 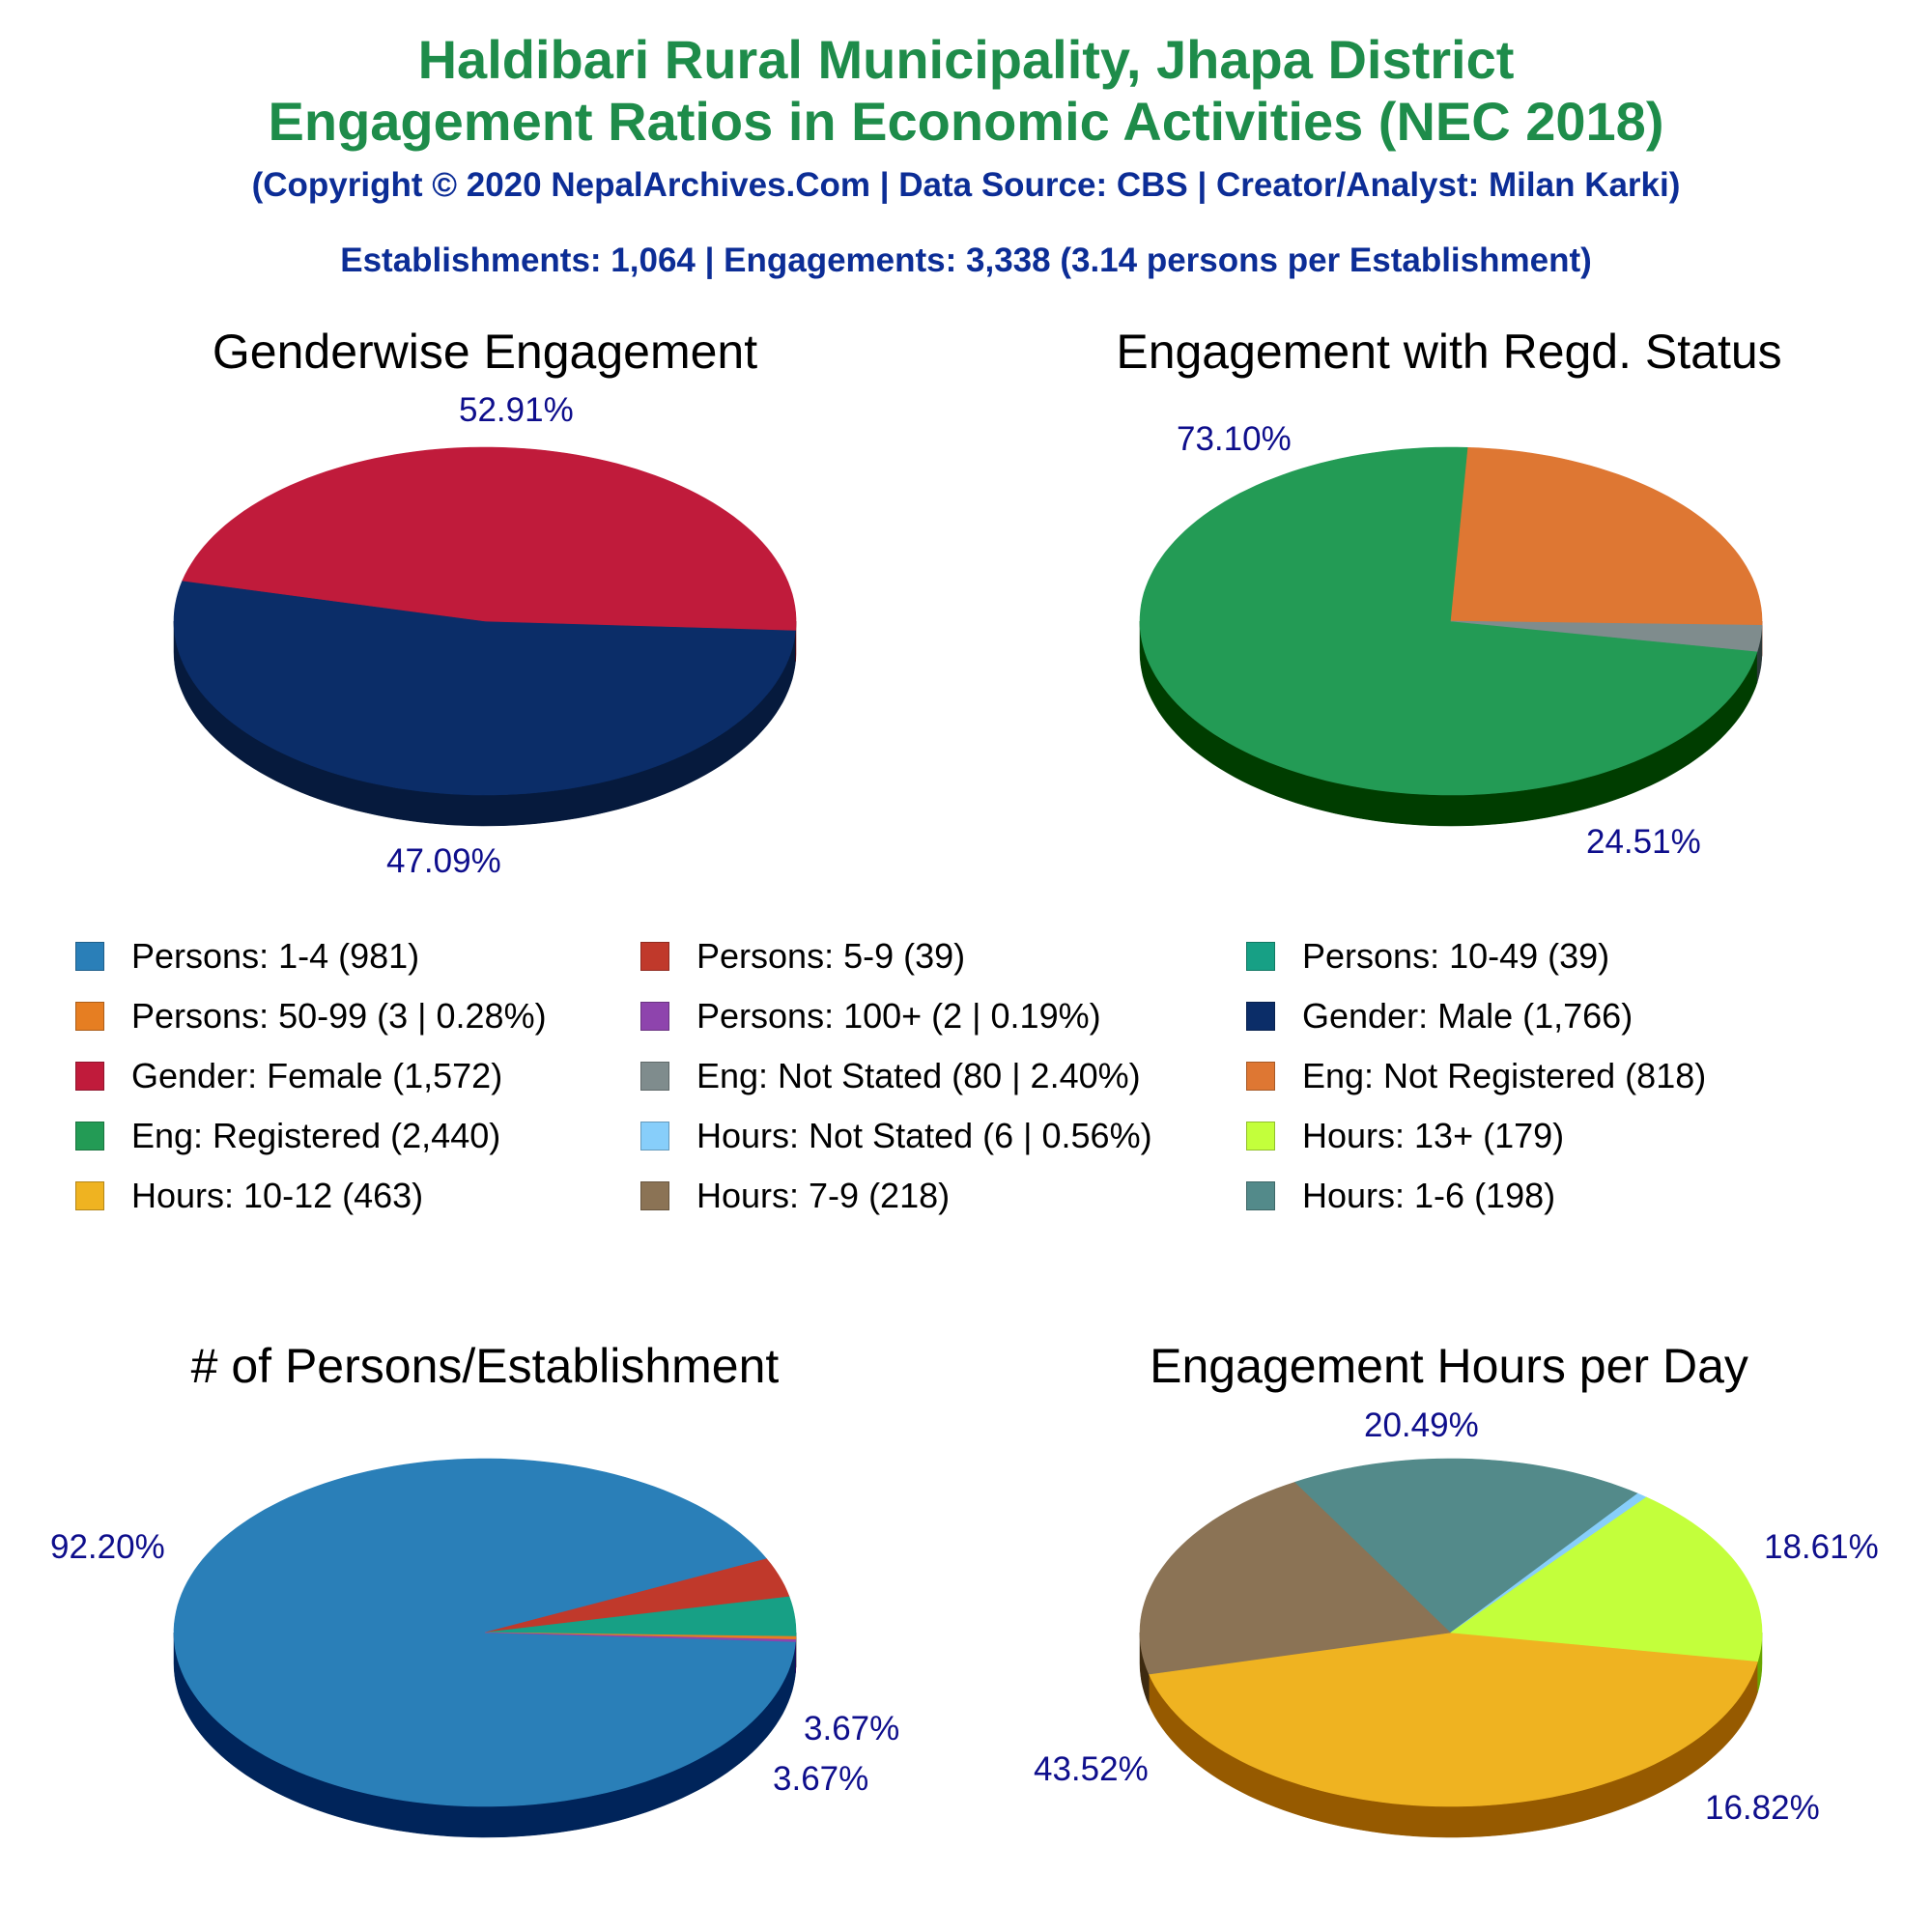 I want to click on legend-item: Persons: 100+ (2 | 0.19%), so click(x=870, y=1016).